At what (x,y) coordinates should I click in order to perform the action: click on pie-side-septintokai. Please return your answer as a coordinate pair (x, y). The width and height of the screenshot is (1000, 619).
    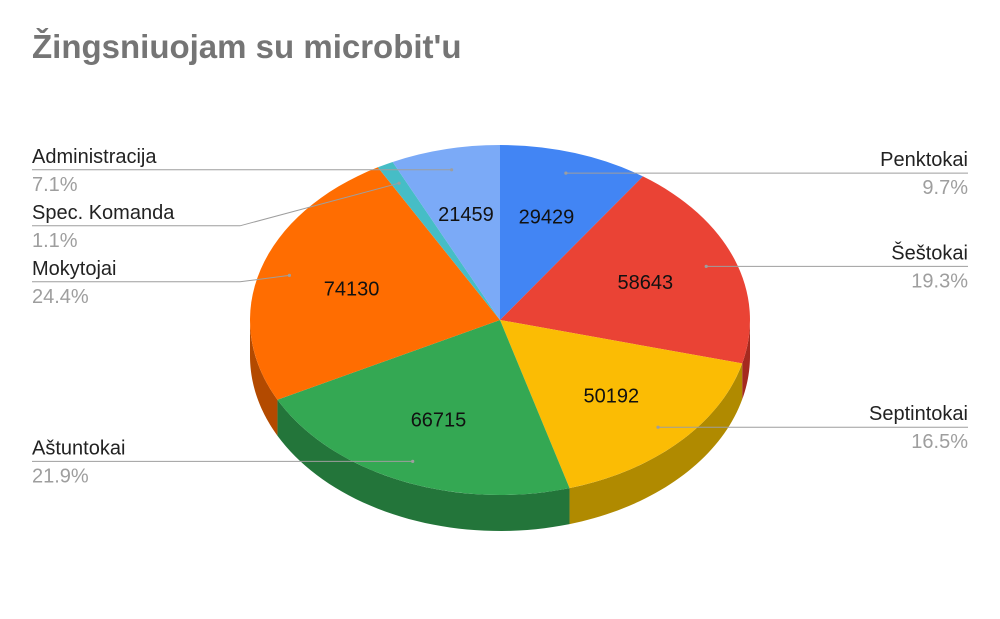
    Looking at the image, I should click on (656, 444).